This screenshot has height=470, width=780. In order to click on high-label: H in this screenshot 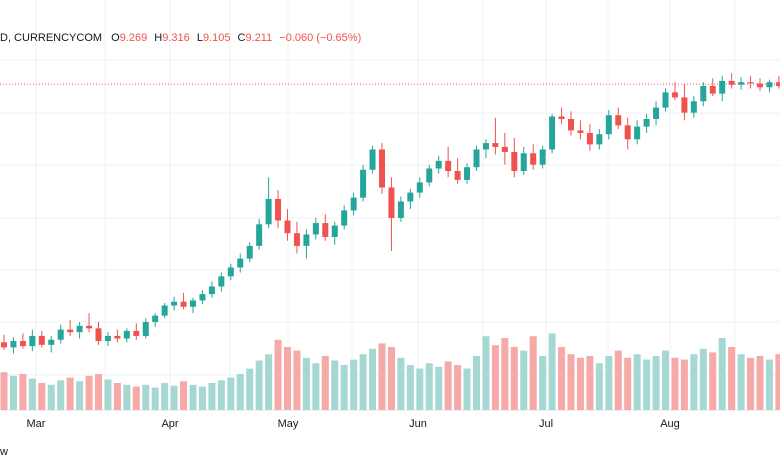, I will do `click(158, 38)`.